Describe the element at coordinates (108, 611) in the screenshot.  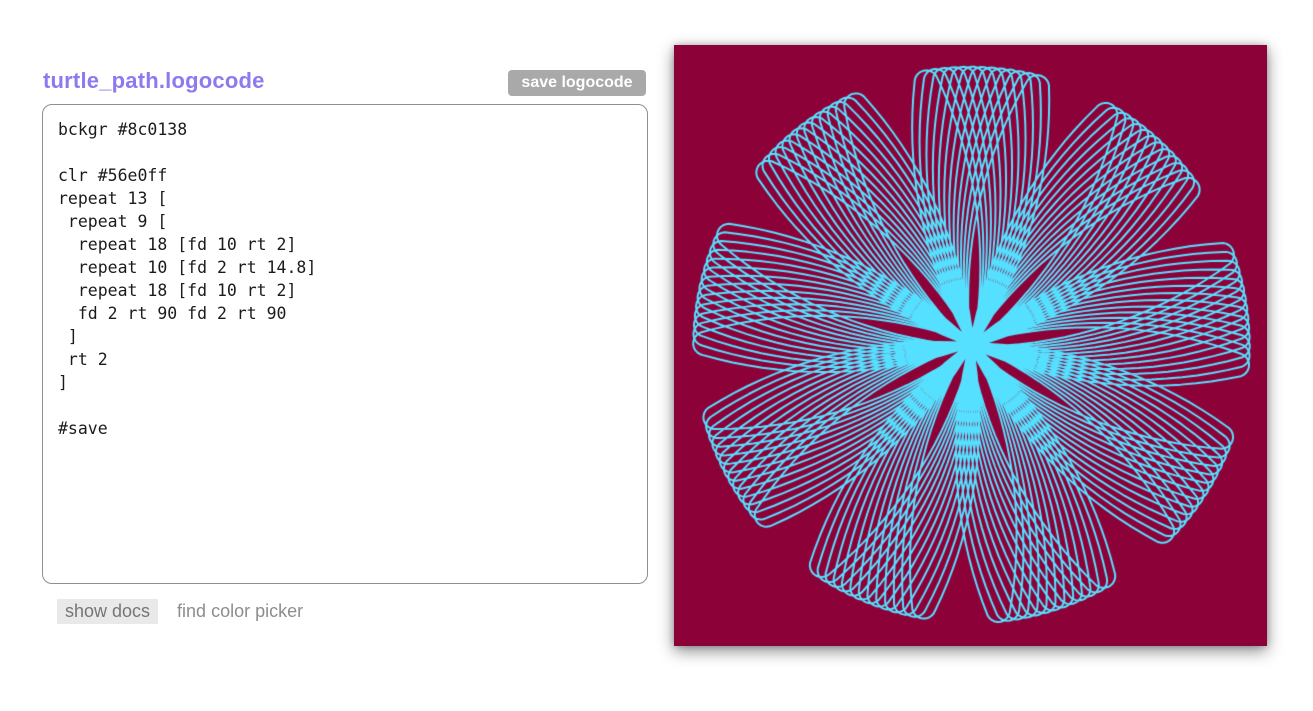
I see `show-docs-button: show docs` at that location.